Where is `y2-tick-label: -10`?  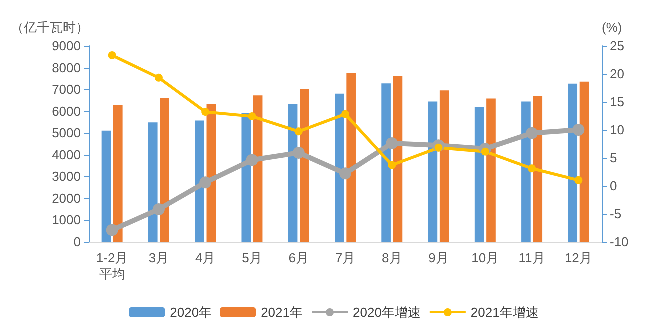
y2-tick-label: -10 is located at coordinates (619, 242).